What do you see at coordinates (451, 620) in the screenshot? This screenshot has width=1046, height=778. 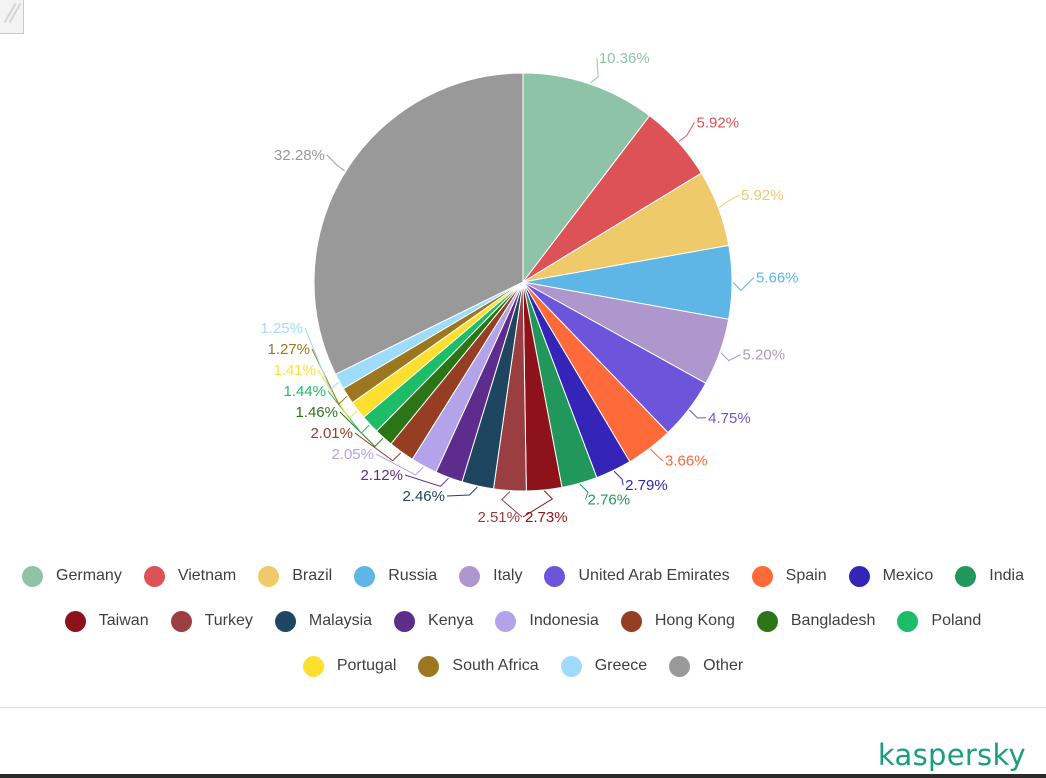 I see `legend-label-kenya: Kenya` at bounding box center [451, 620].